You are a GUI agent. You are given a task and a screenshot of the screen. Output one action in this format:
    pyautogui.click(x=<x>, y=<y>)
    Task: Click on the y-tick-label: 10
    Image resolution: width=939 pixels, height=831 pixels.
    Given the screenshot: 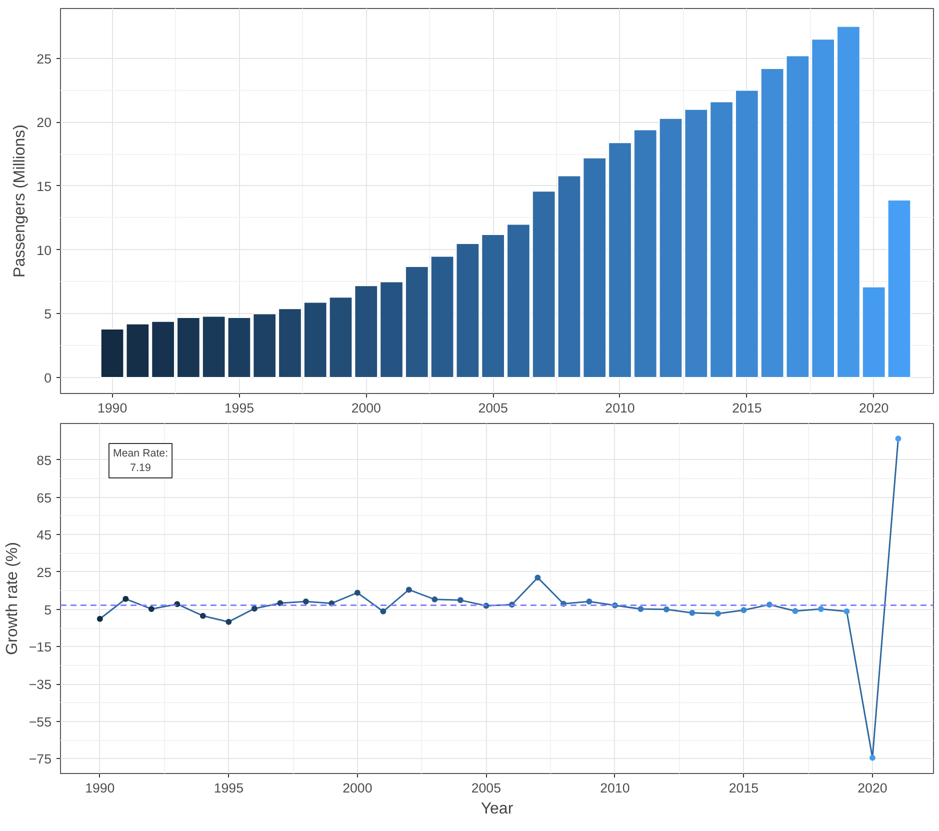 What is the action you would take?
    pyautogui.click(x=44, y=250)
    